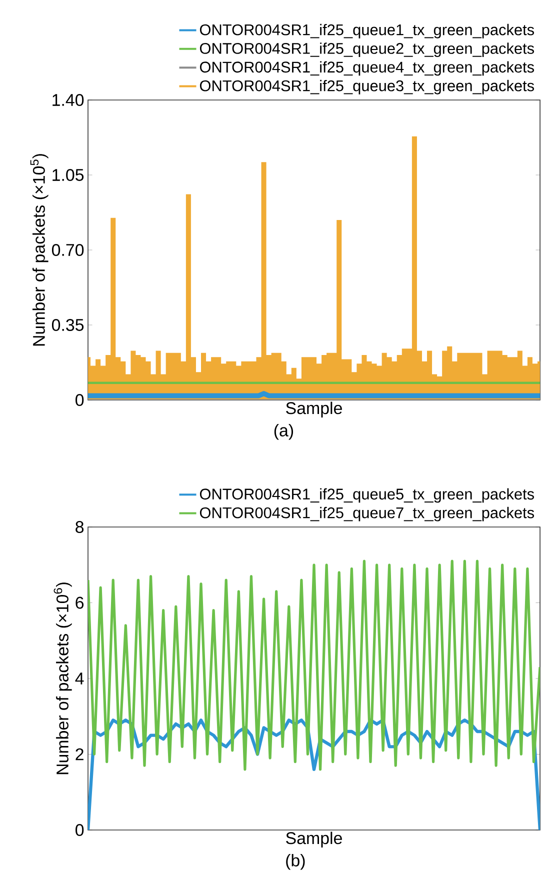 Image resolution: width=541 pixels, height=882 pixels. I want to click on y-tick-label: 4, so click(79, 678).